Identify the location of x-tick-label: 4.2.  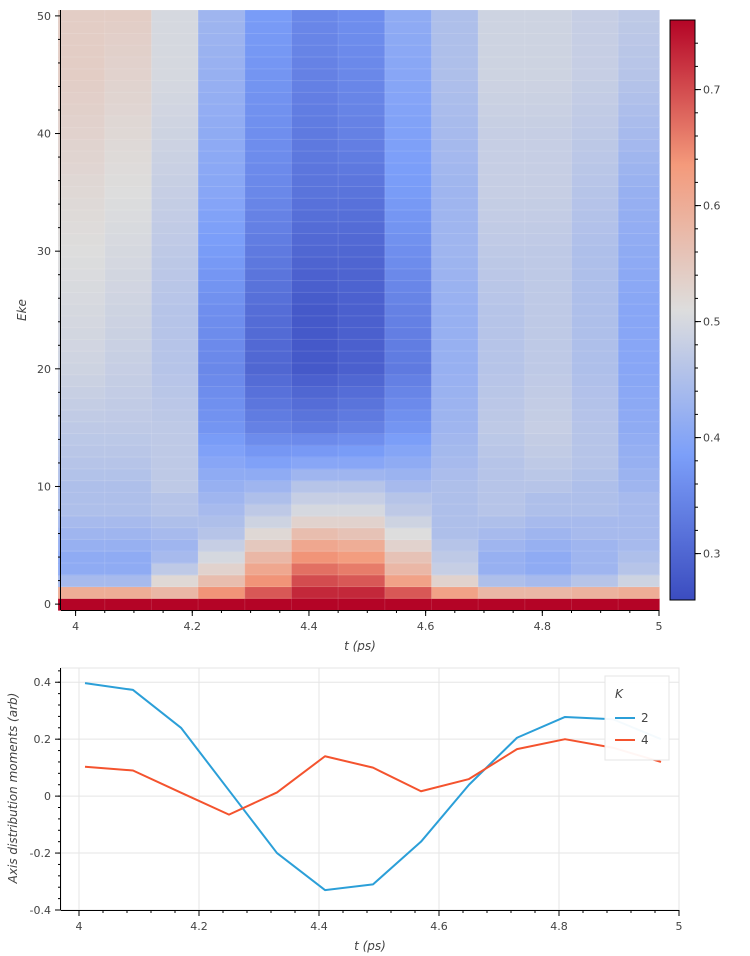
(199, 926).